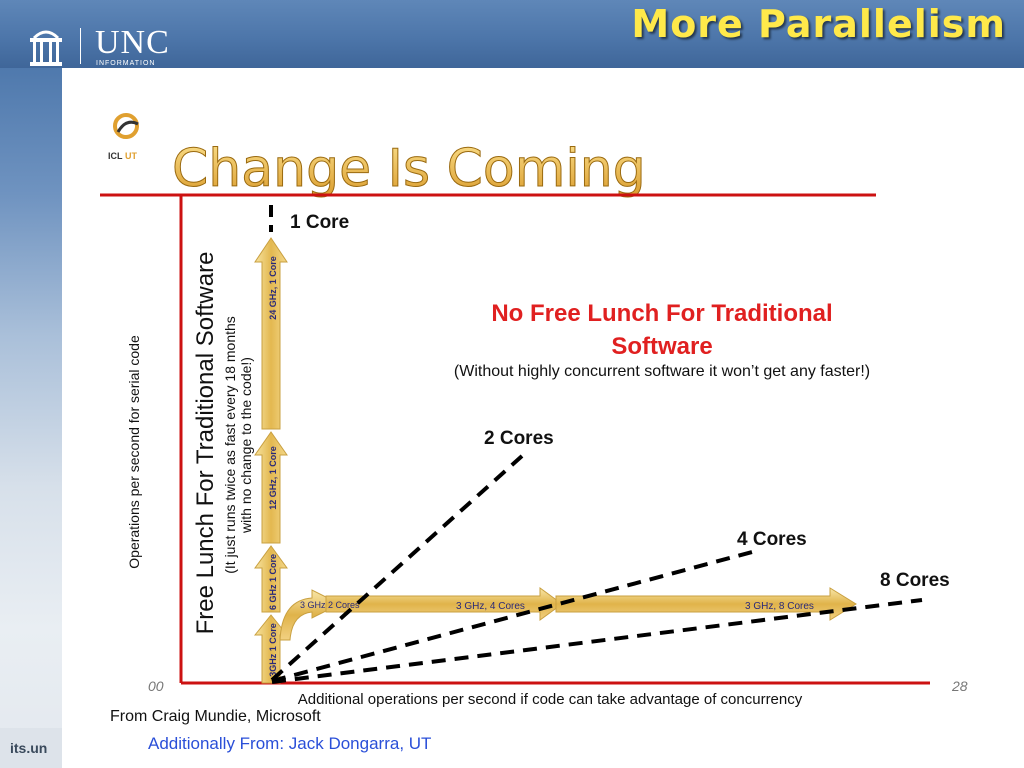 The width and height of the screenshot is (1024, 768). What do you see at coordinates (444, 604) in the screenshot?
I see `arrow-segment-4cores` at bounding box center [444, 604].